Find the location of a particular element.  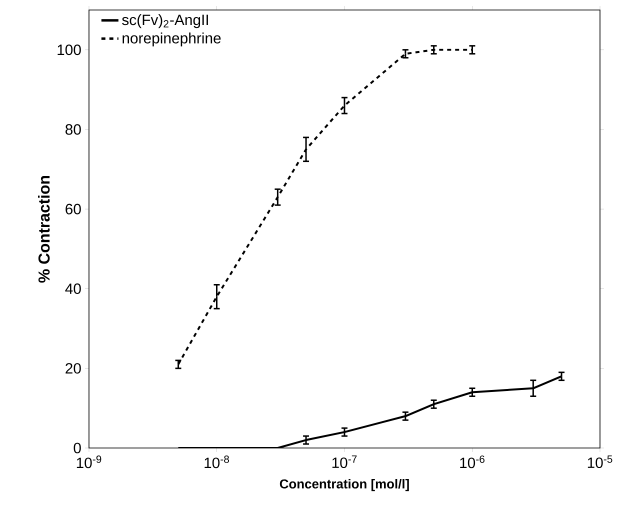

x-tick-label: 10$^{-9}$ is located at coordinates (89, 462).